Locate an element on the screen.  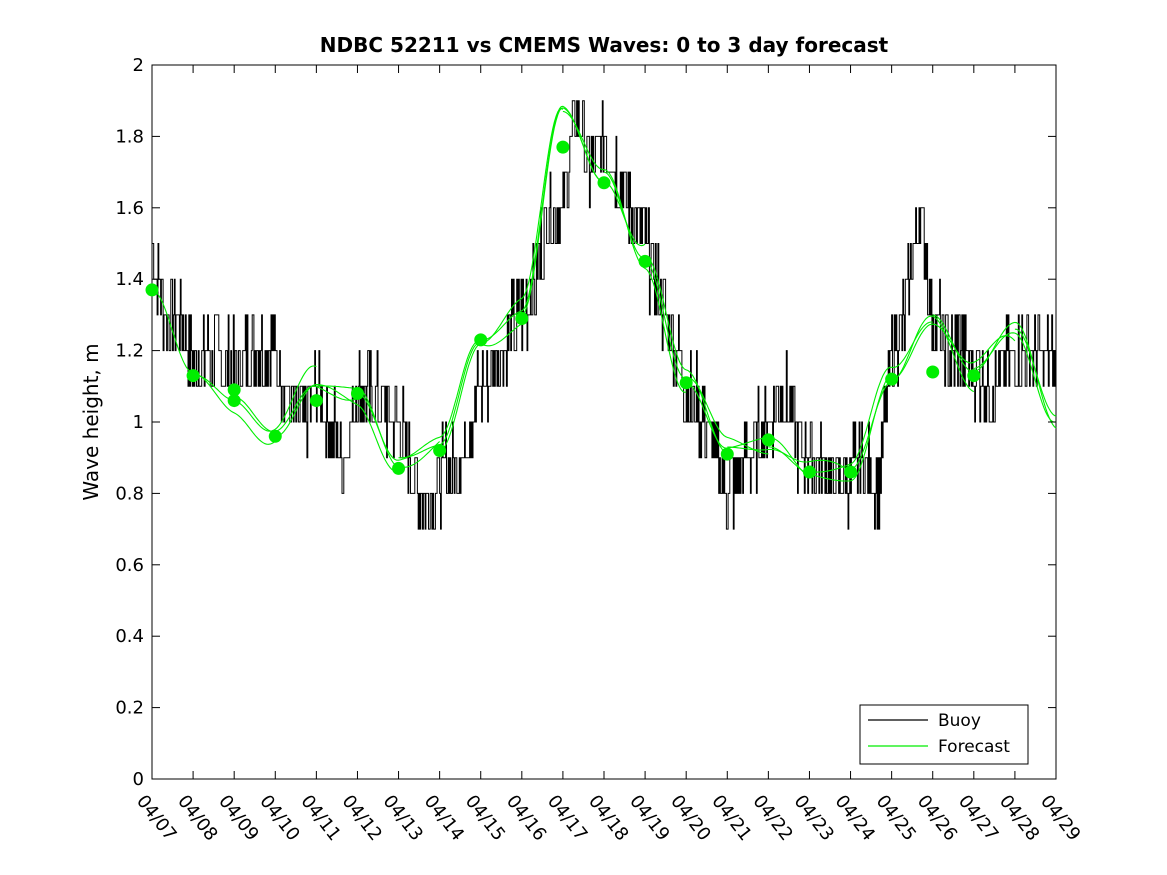
y-tick-label: 1.6 is located at coordinates (129, 208).